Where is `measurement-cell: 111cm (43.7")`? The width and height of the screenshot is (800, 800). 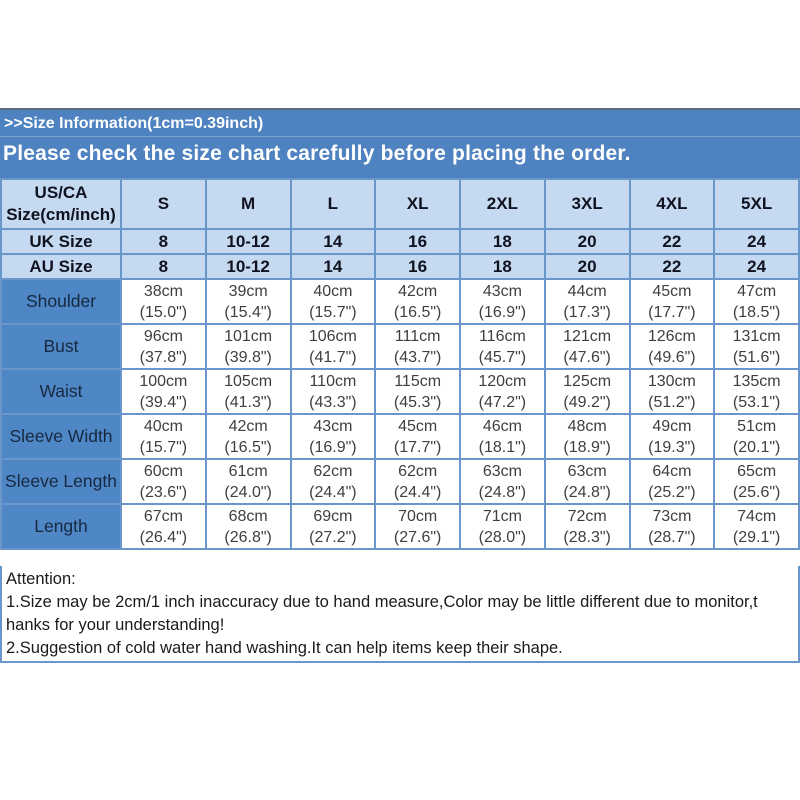
measurement-cell: 111cm (43.7") is located at coordinates (417, 346).